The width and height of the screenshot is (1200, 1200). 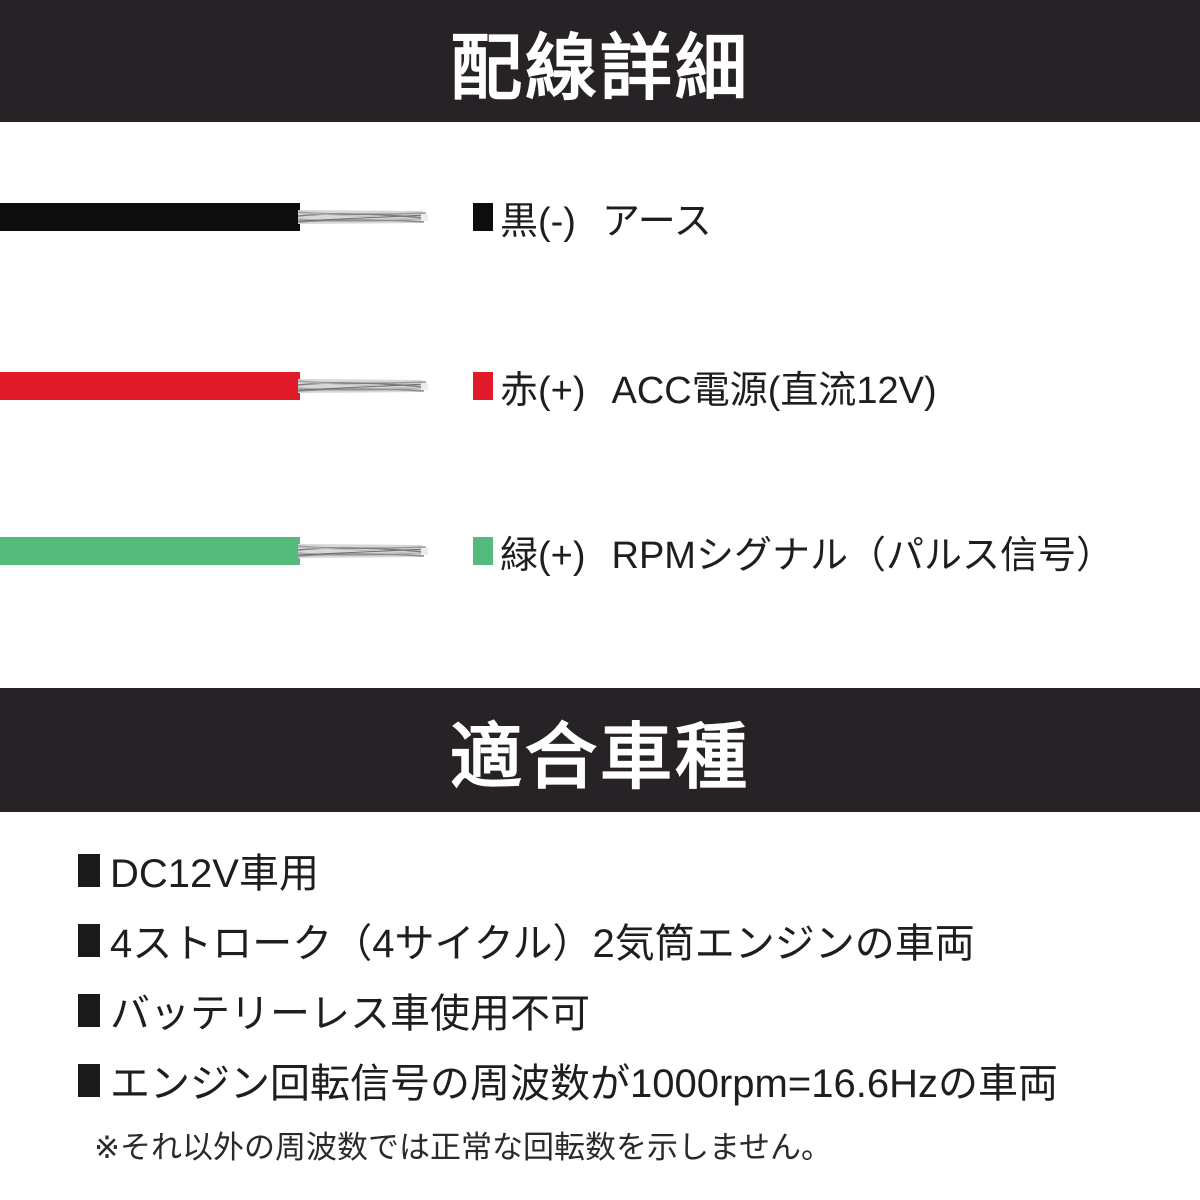 What do you see at coordinates (599, 757) in the screenshot?
I see `compatible-vehicles-title: 適合車種` at bounding box center [599, 757].